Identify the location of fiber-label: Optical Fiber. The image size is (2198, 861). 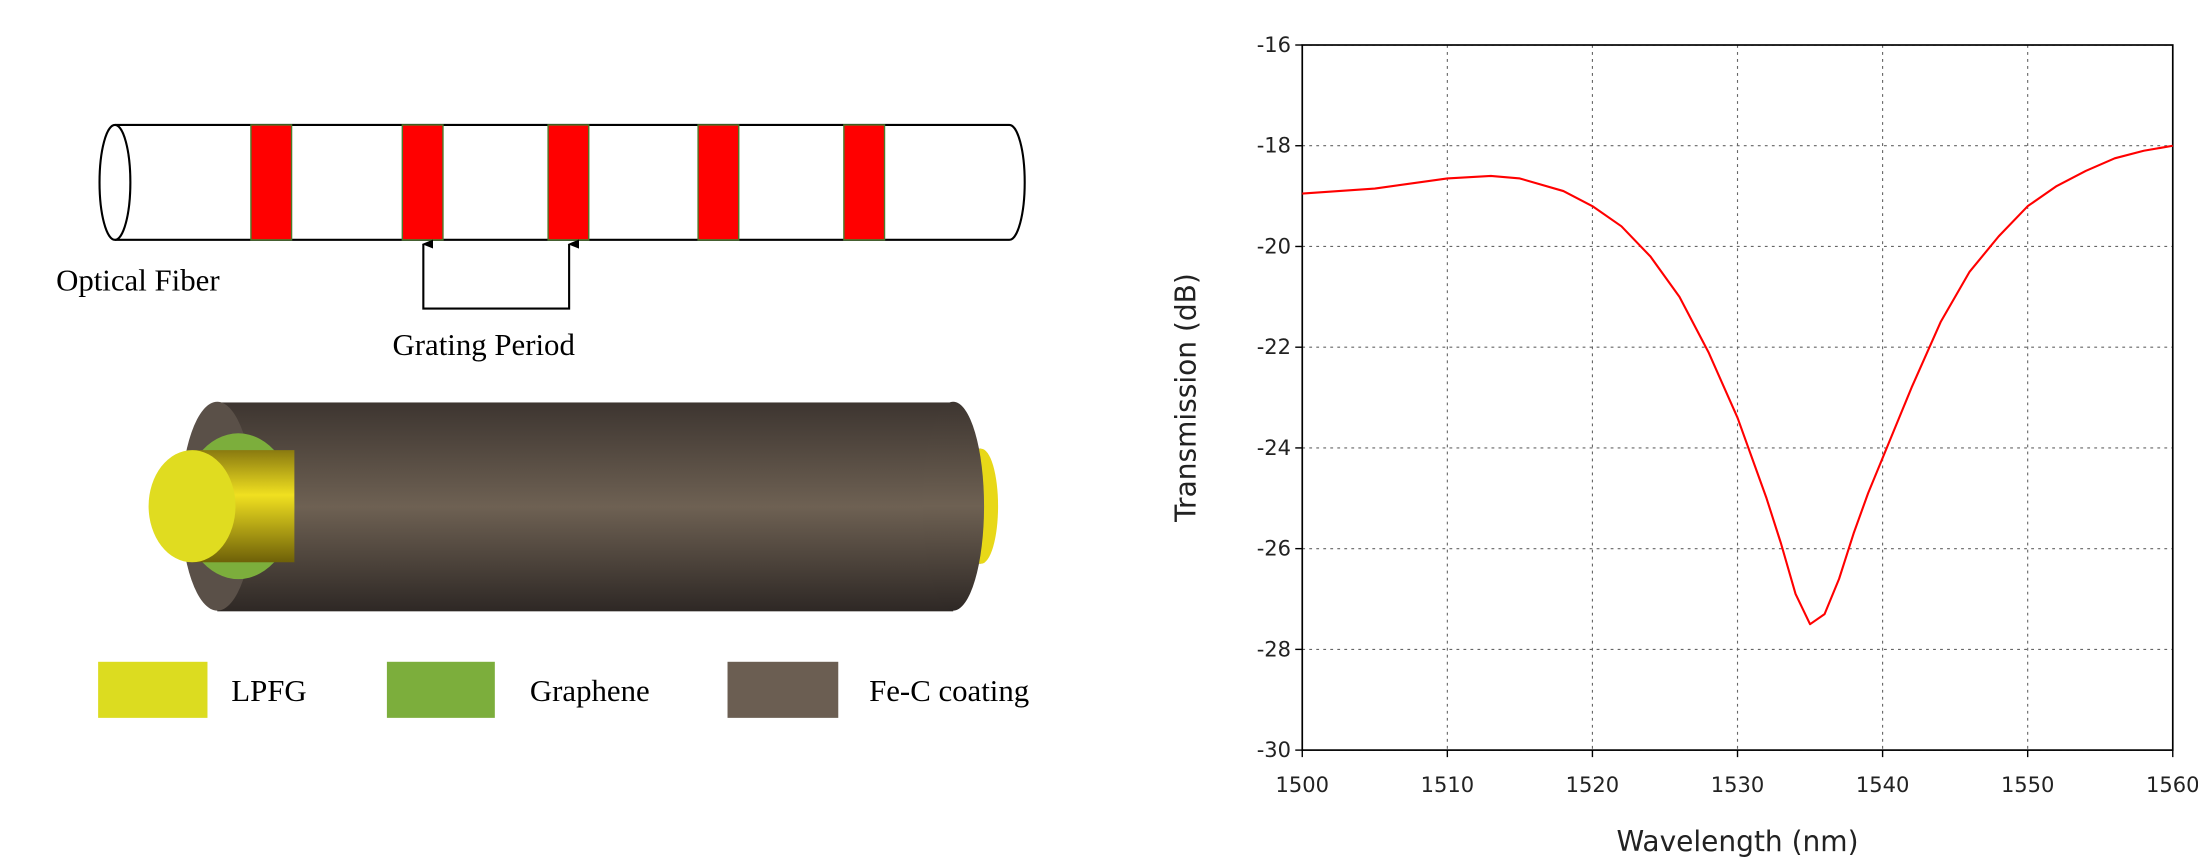
(138, 280).